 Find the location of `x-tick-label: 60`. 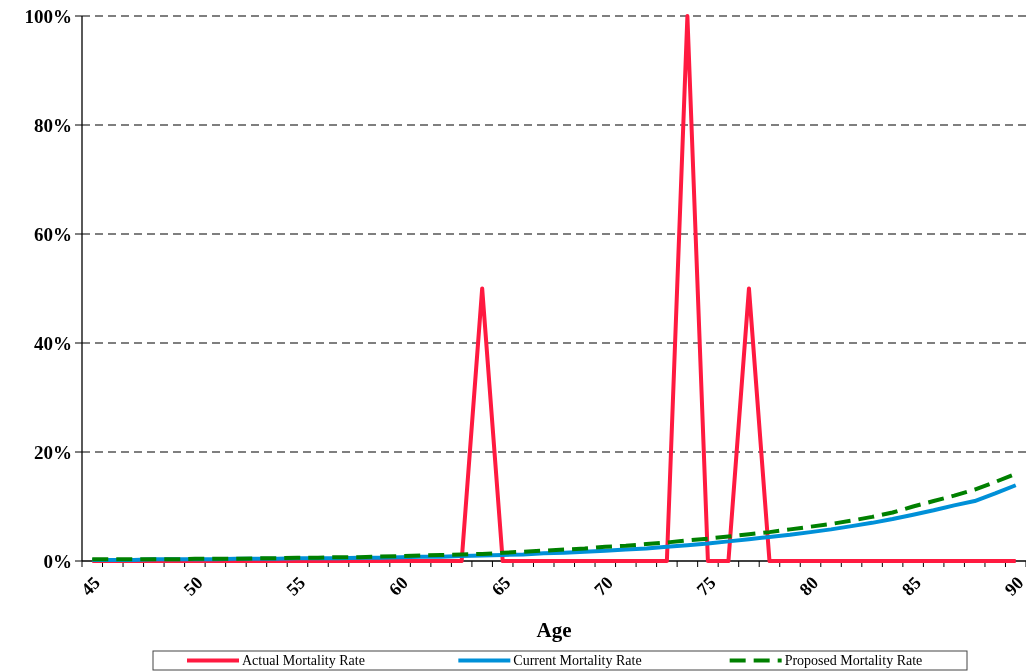

x-tick-label: 60 is located at coordinates (398, 586).